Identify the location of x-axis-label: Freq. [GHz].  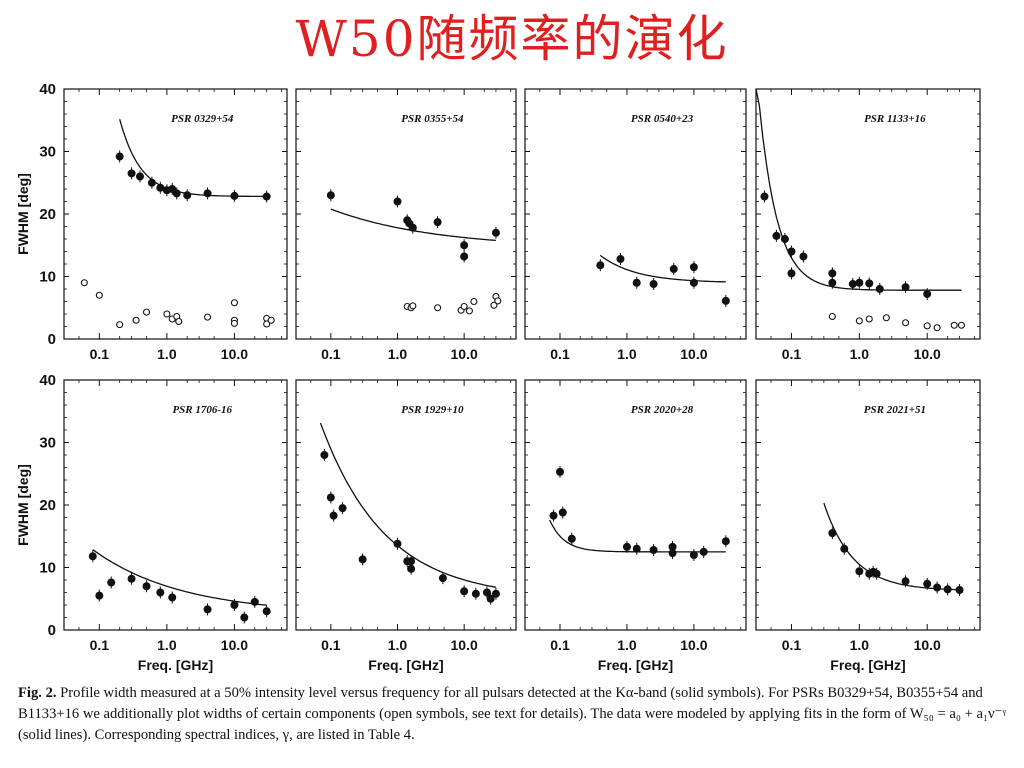
(867, 665).